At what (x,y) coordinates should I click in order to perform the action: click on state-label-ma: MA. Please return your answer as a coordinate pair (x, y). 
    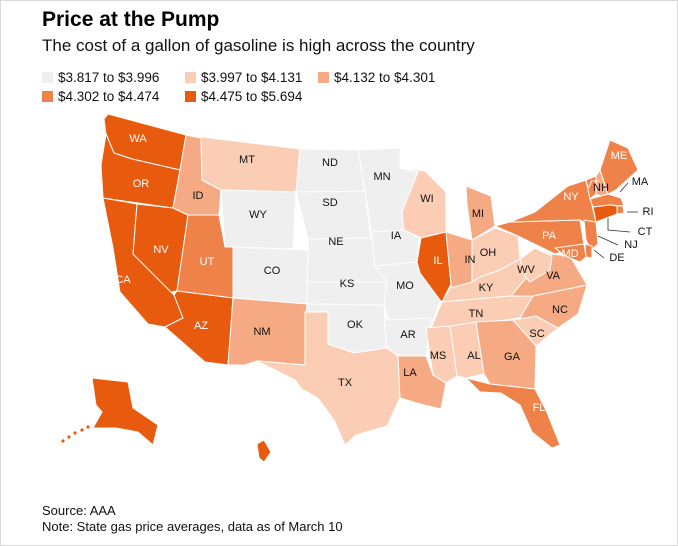
    Looking at the image, I should click on (640, 182).